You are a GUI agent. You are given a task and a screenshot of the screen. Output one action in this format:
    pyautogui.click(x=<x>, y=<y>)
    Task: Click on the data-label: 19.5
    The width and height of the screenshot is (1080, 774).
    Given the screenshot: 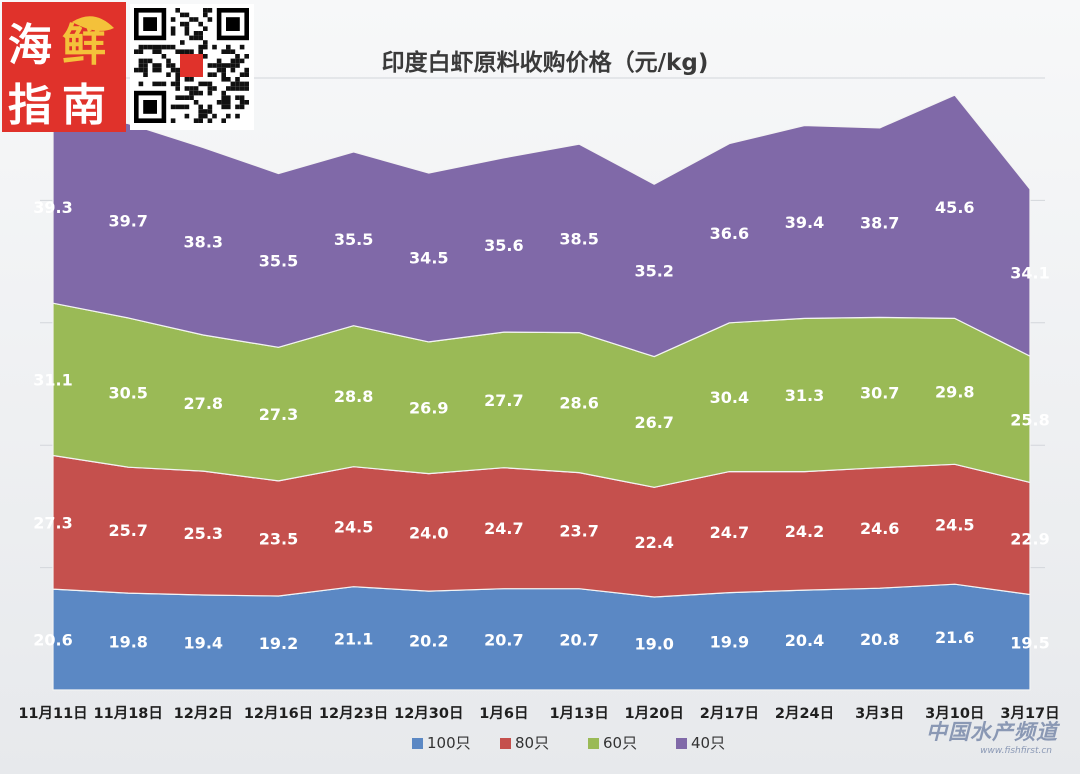 What is the action you would take?
    pyautogui.click(x=1029, y=642)
    